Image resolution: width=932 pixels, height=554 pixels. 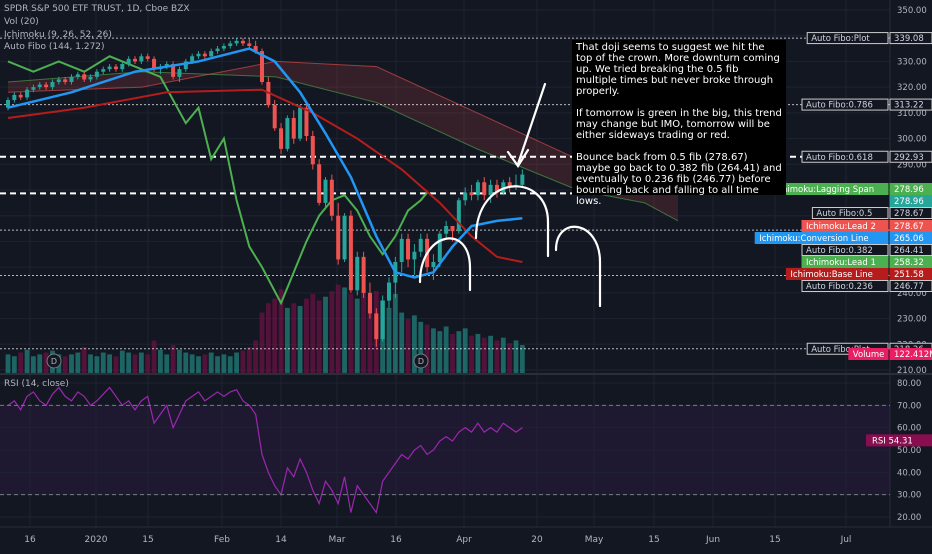 What do you see at coordinates (512, 221) in the screenshot?
I see `drawn-arch` at bounding box center [512, 221].